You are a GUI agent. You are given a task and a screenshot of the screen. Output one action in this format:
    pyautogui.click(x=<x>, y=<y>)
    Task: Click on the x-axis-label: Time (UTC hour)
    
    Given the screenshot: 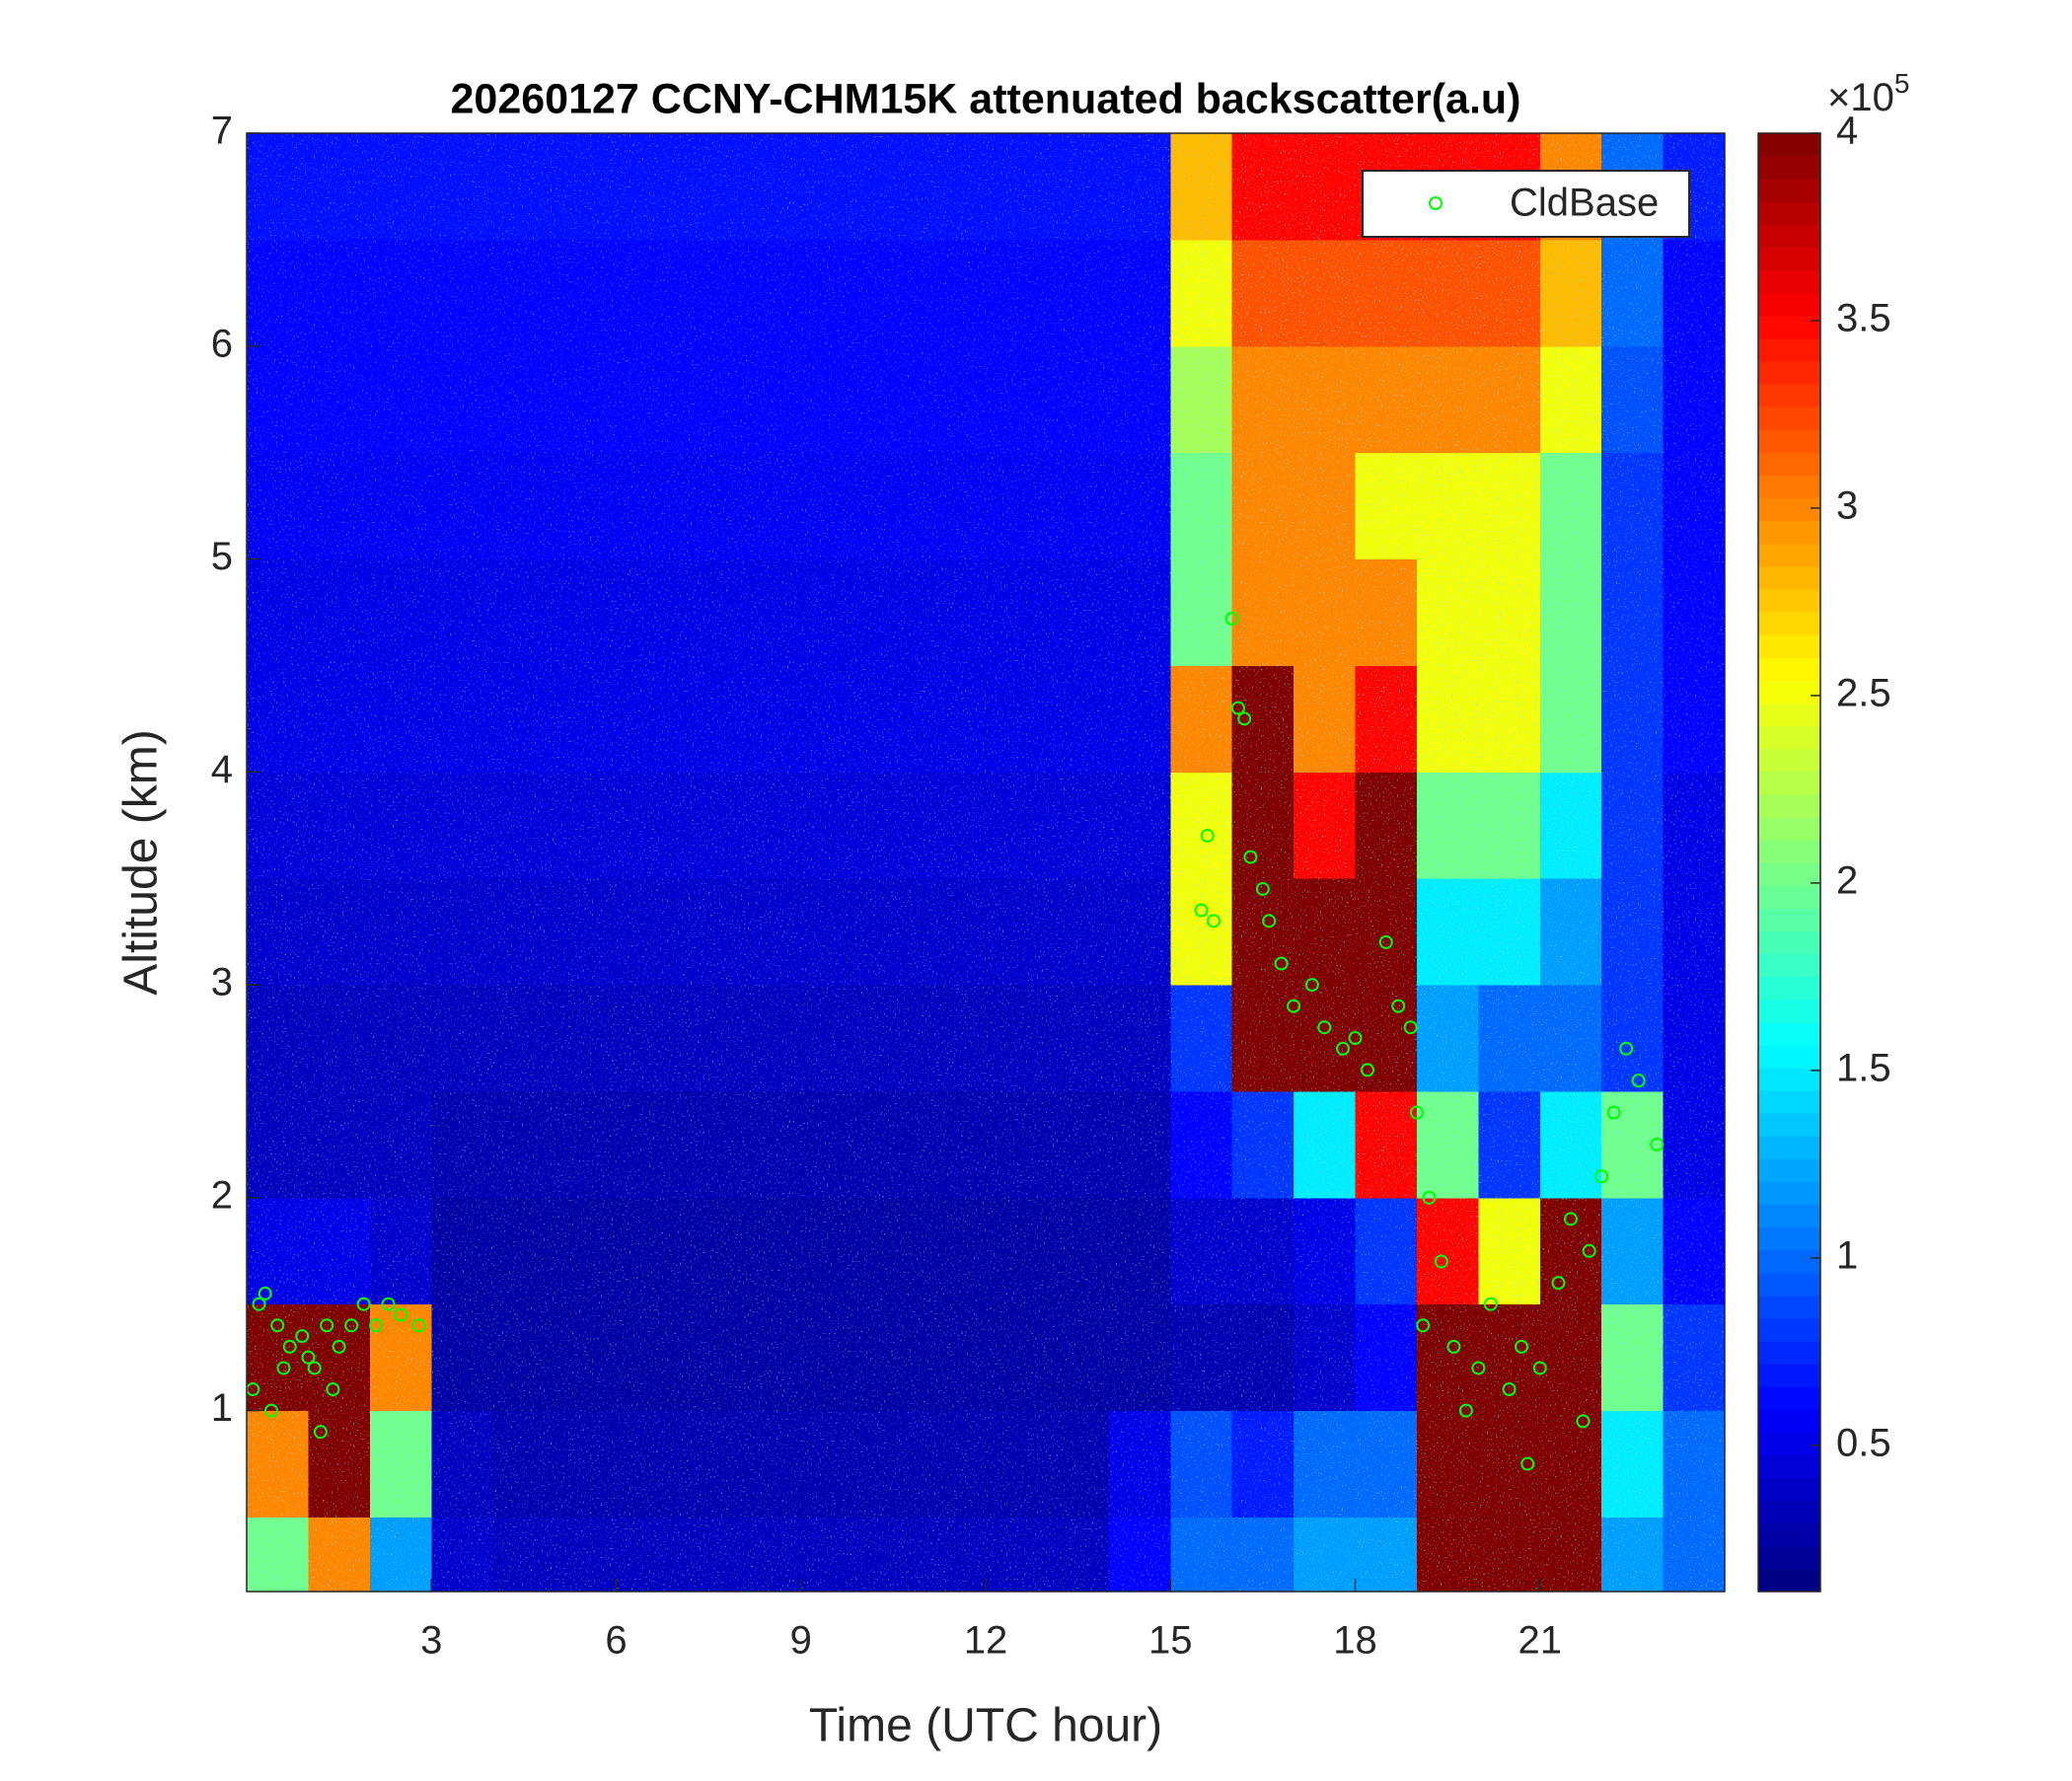 What is the action you would take?
    pyautogui.click(x=986, y=1726)
    